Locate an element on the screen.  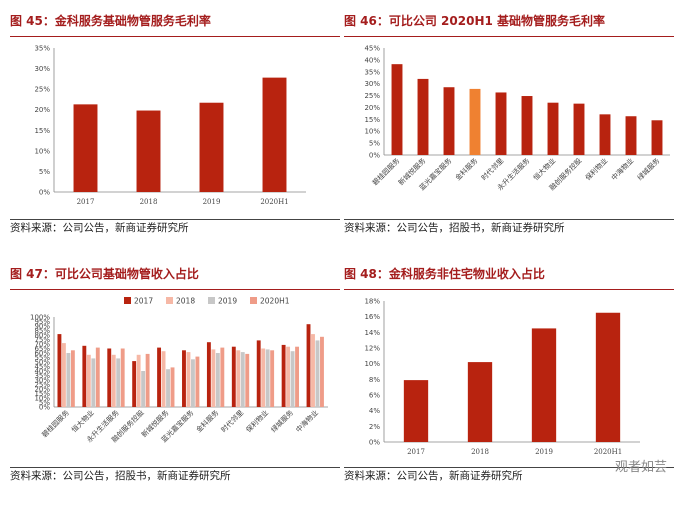
y-tick-label: 16% is located at coordinates (372, 317).